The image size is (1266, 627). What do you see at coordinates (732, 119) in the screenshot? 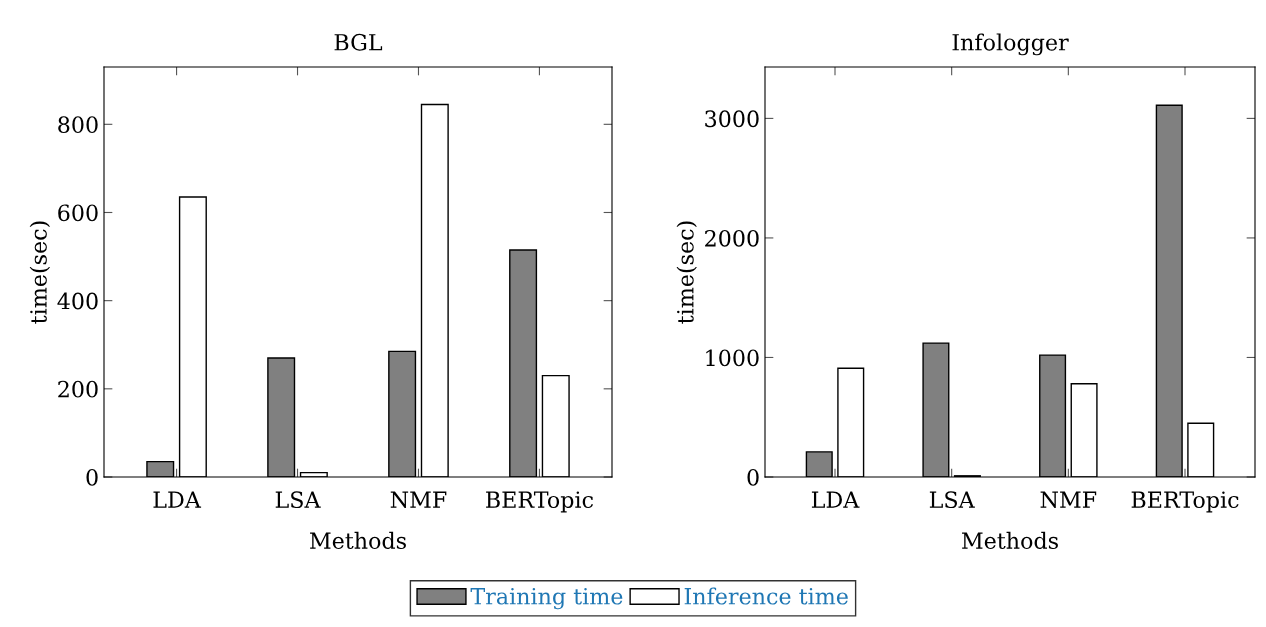
I see `y-tick-label: 3000` at bounding box center [732, 119].